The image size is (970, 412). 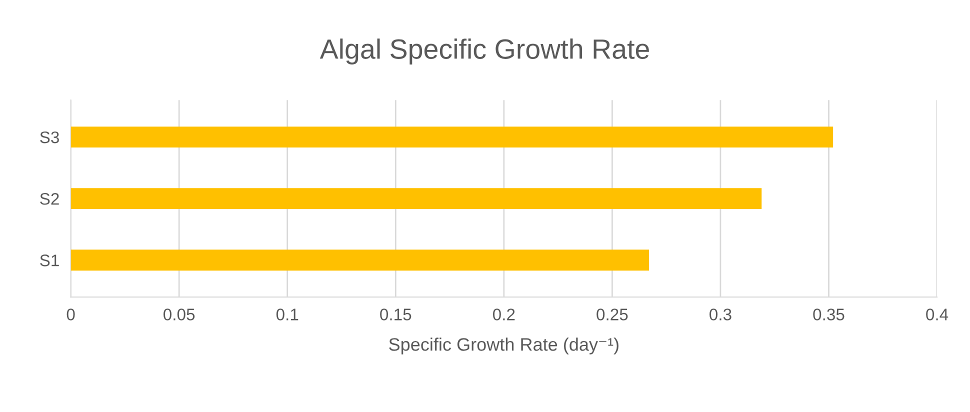 I want to click on chart-title: Algal Specific Growth Rate, so click(x=484, y=51).